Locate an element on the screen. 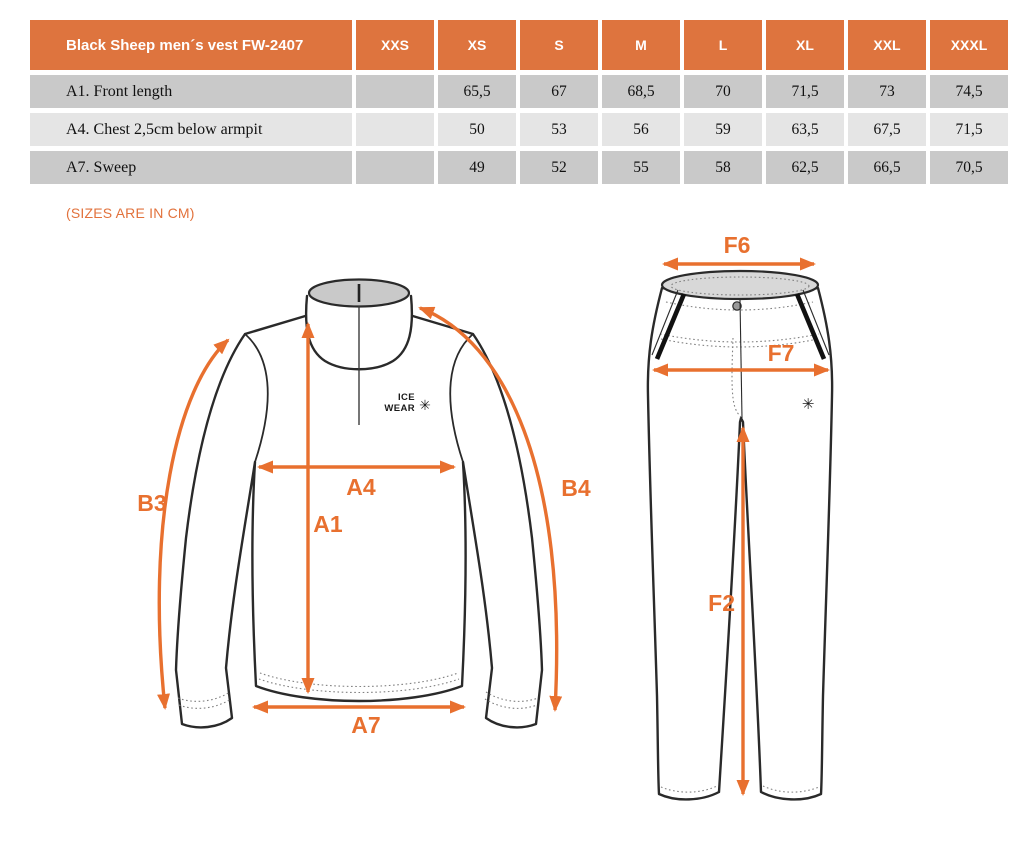 This screenshot has width=1032, height=852. a4-label: A4 is located at coordinates (361, 487).